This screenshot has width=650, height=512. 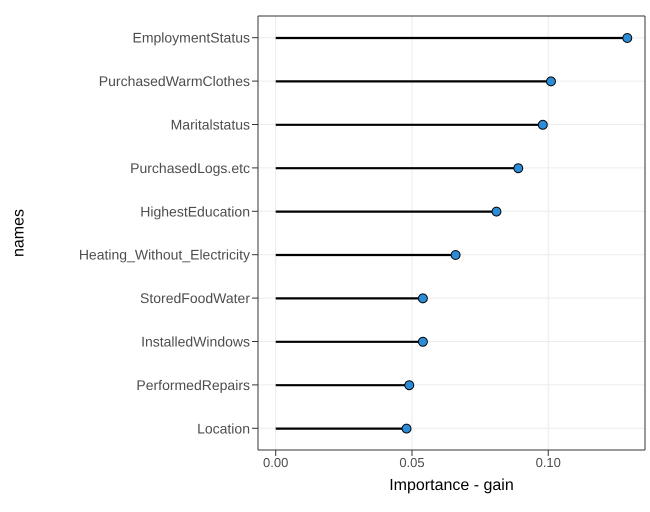 What do you see at coordinates (275, 462) in the screenshot?
I see `x-tick-label: 0.00` at bounding box center [275, 462].